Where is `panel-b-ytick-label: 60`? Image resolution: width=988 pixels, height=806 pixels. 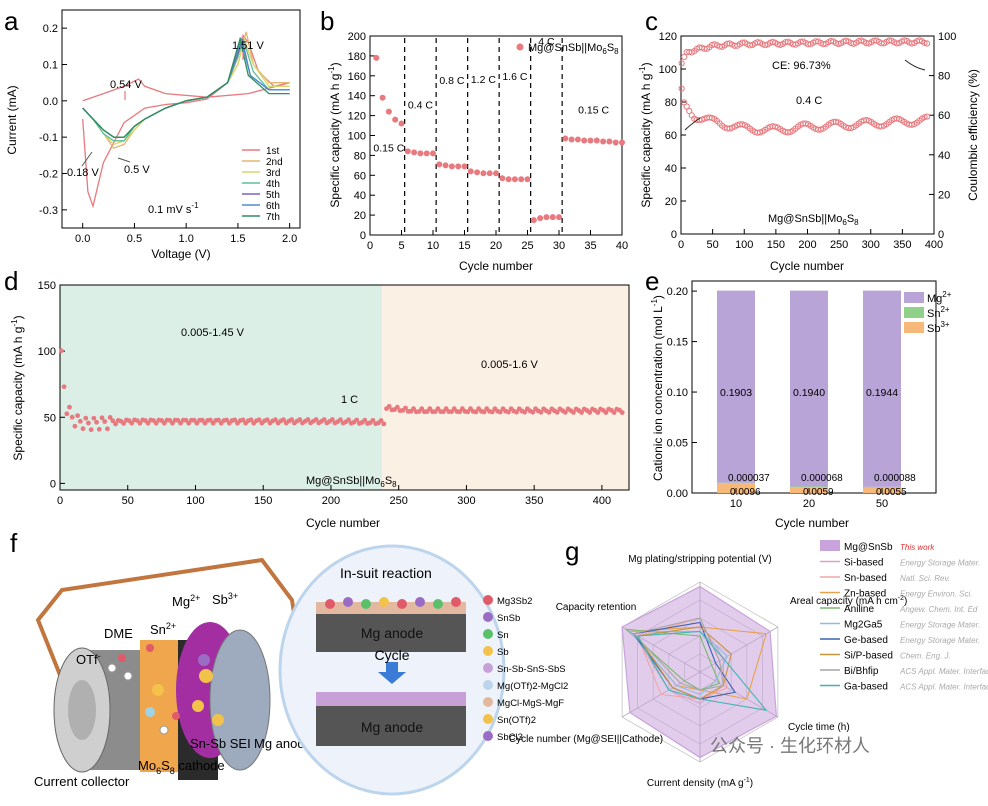 panel-b-ytick-label: 60 is located at coordinates (360, 176).